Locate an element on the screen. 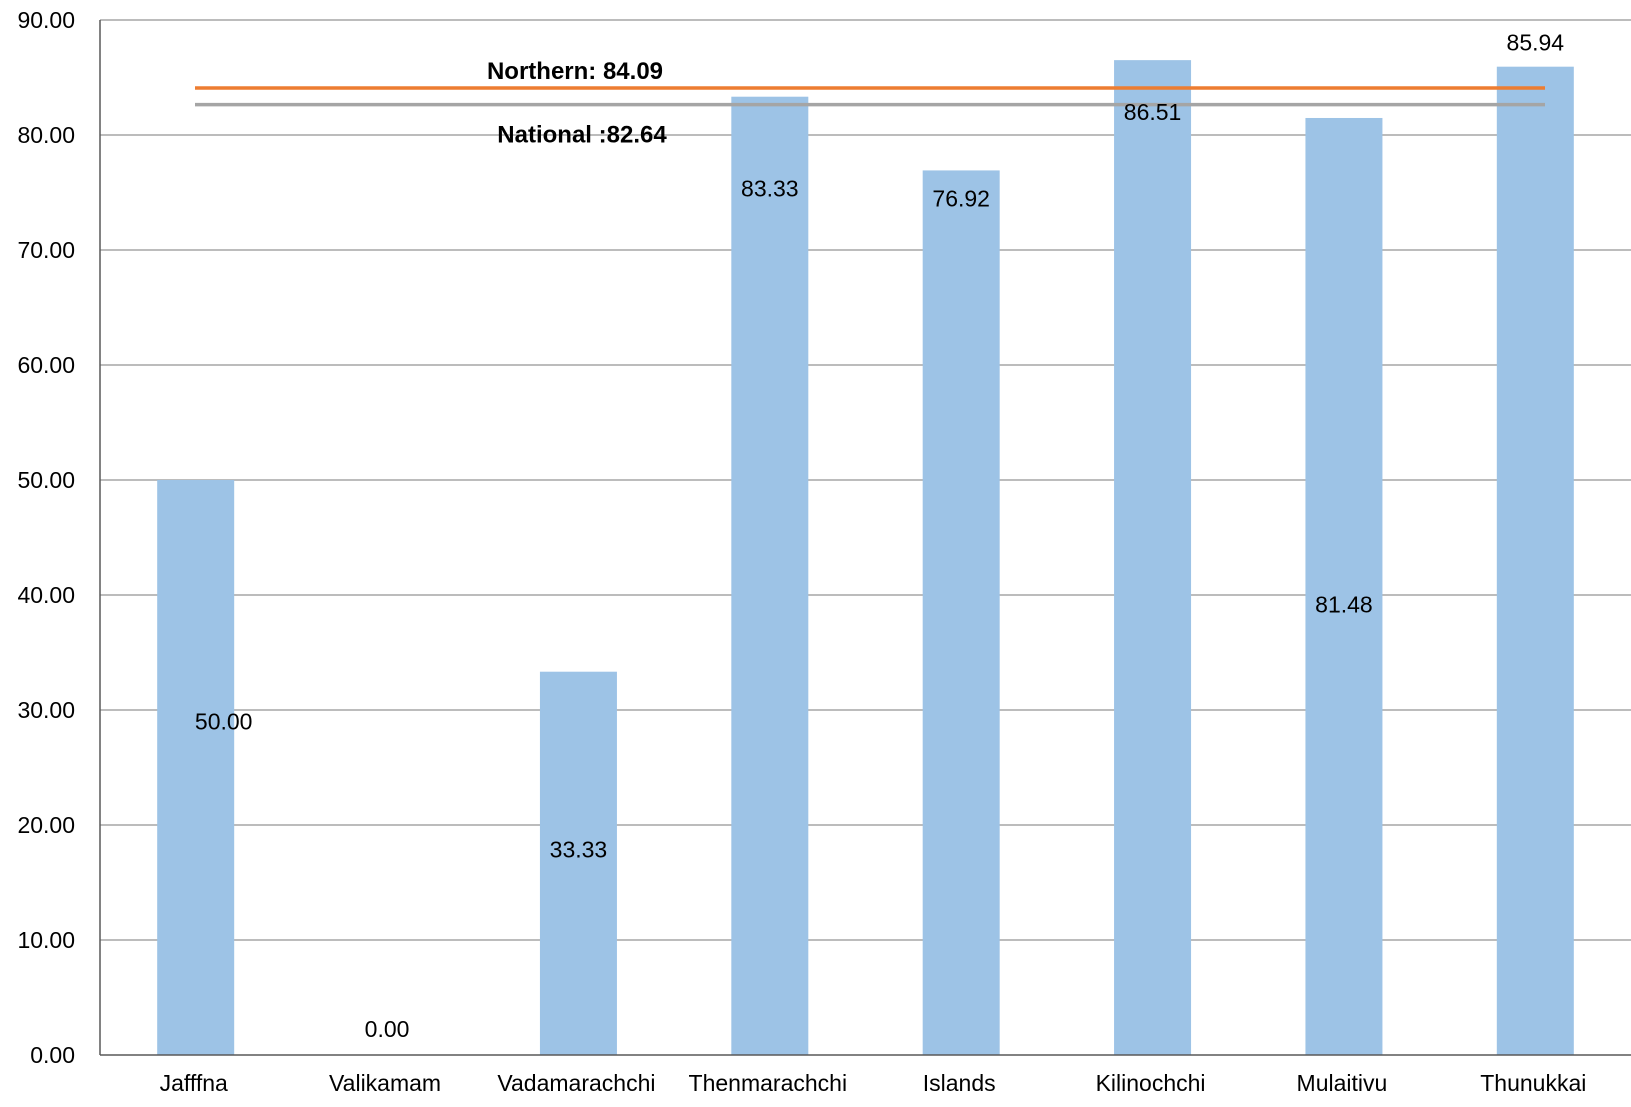  data-label: 0.00 is located at coordinates (387, 1029).